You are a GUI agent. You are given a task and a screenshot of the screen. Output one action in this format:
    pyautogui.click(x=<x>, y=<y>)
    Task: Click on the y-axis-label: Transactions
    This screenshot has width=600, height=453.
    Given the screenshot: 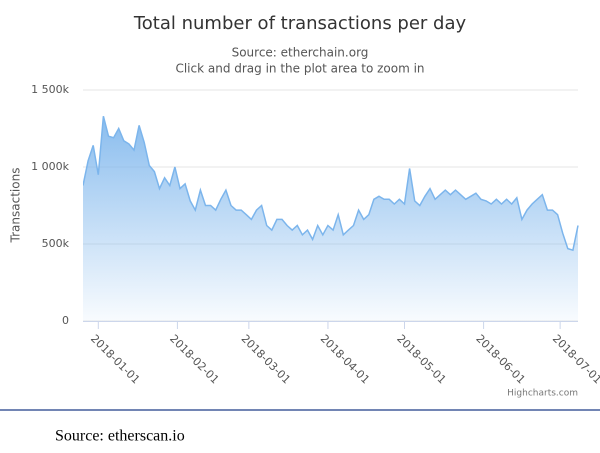 What is the action you would take?
    pyautogui.click(x=16, y=206)
    